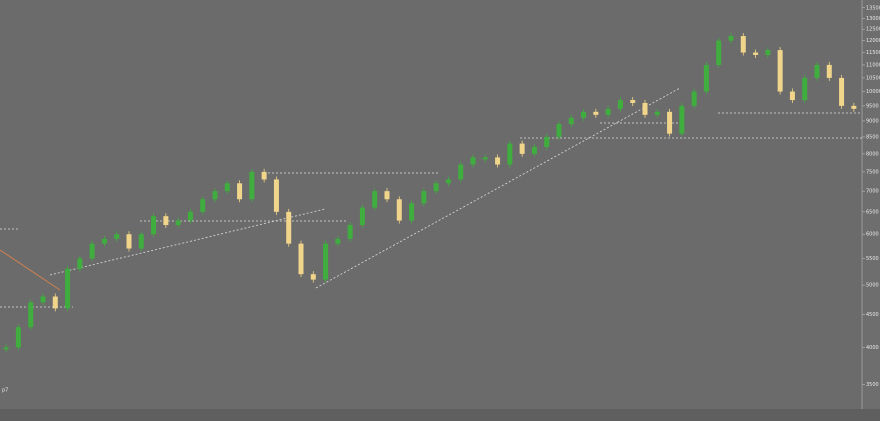  Describe the element at coordinates (872, 121) in the screenshot. I see `y-tick-label: 9000` at that location.